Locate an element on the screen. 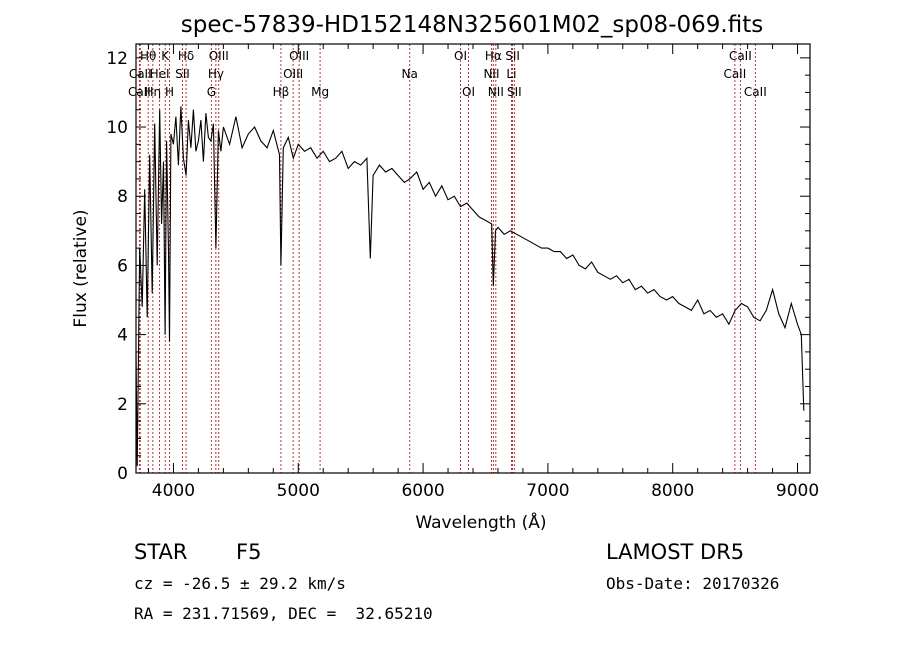  spectral-line-label: HeI is located at coordinates (160, 74).